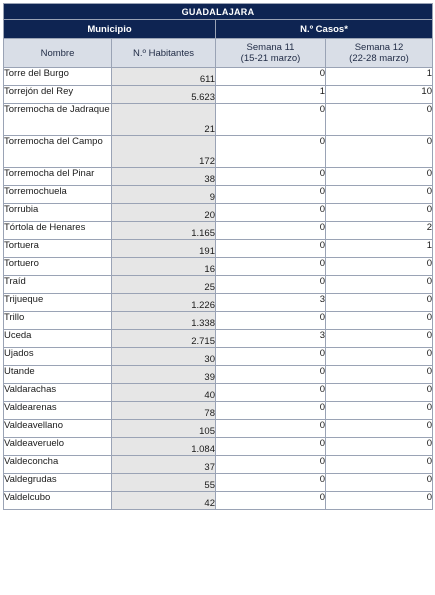  What do you see at coordinates (218, 151) in the screenshot?
I see `table-row: Torremocha del Campo 172 0 0` at bounding box center [218, 151].